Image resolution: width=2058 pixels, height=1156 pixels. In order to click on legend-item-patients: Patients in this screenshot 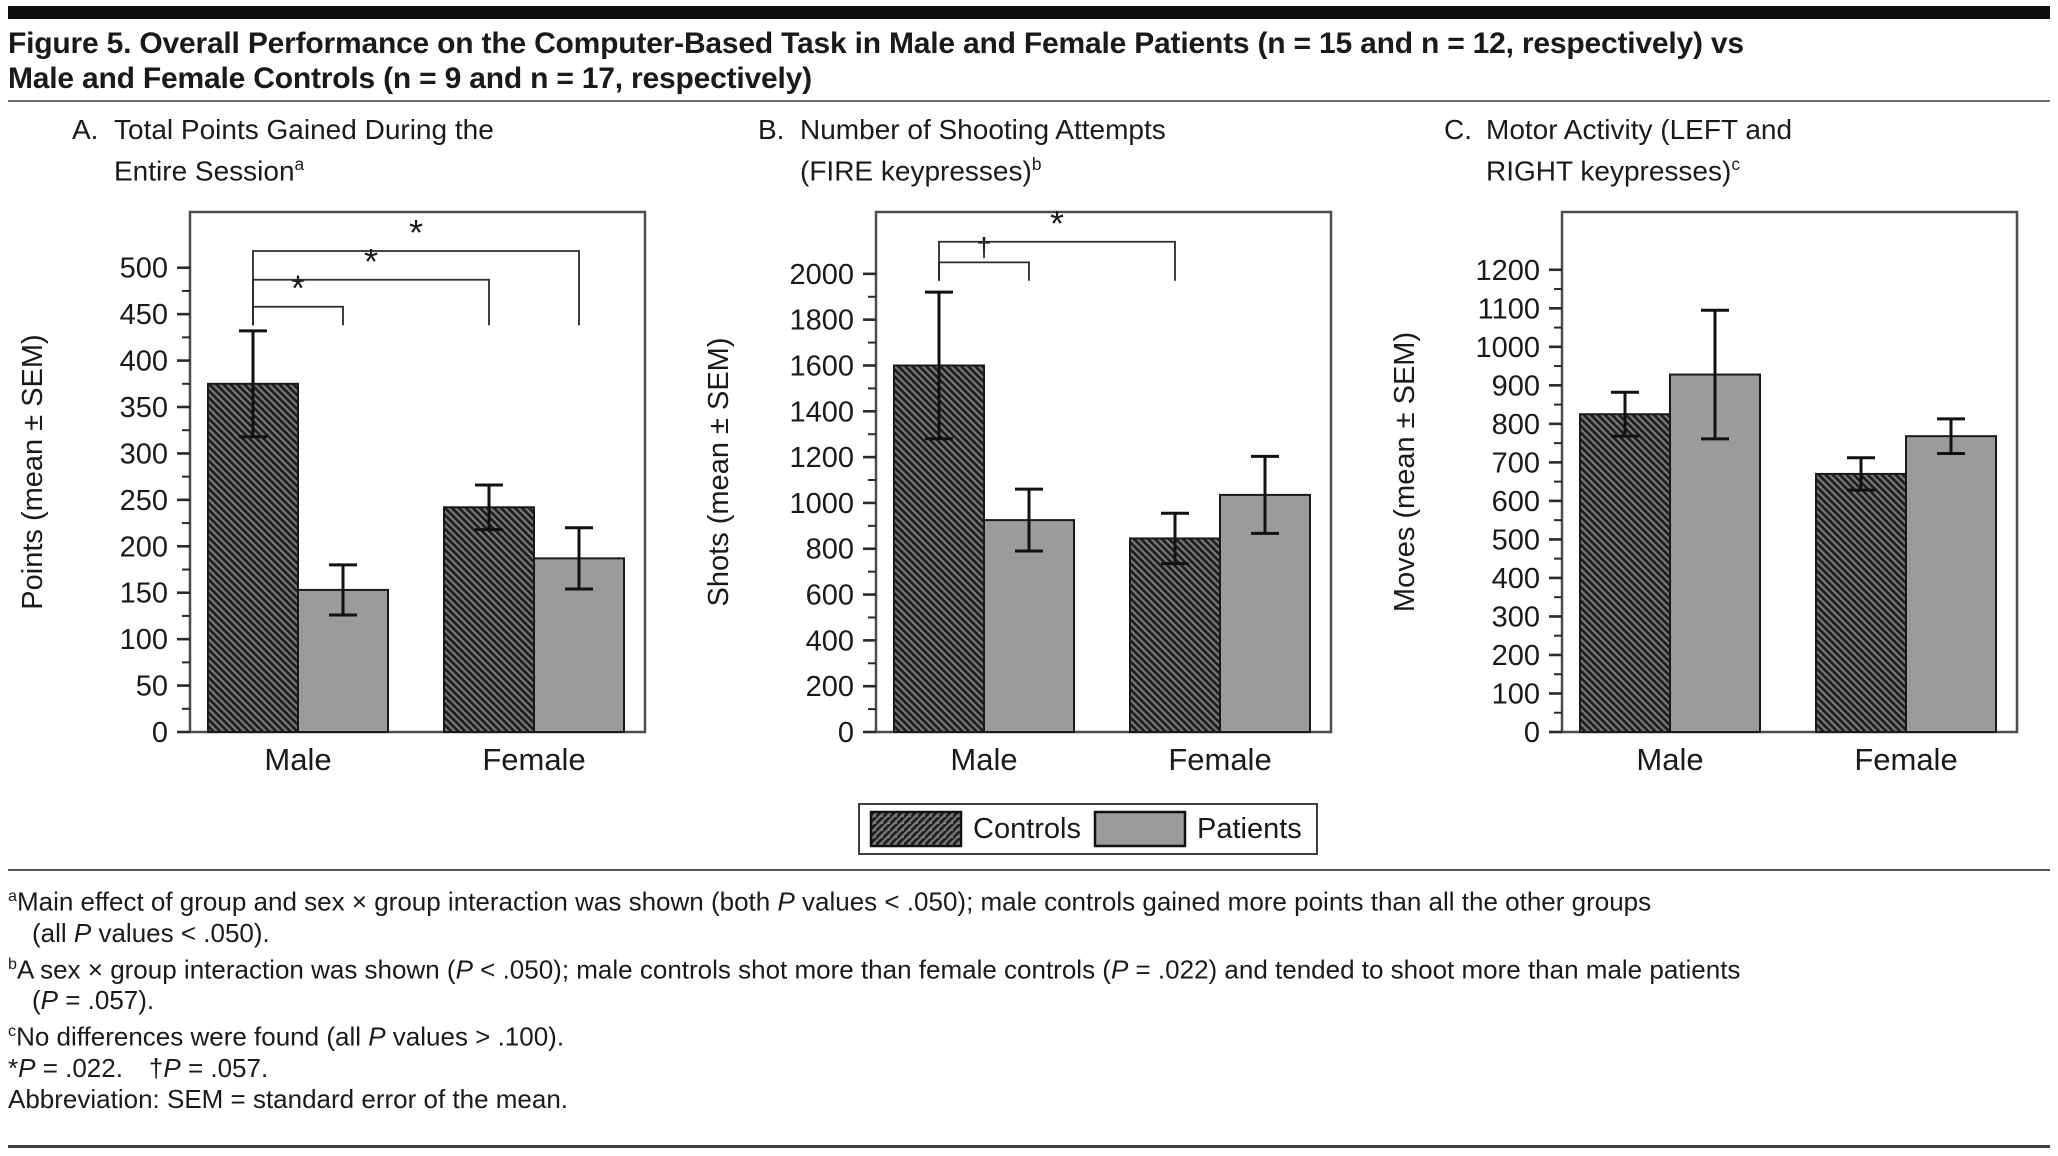, I will do `click(1197, 829)`.